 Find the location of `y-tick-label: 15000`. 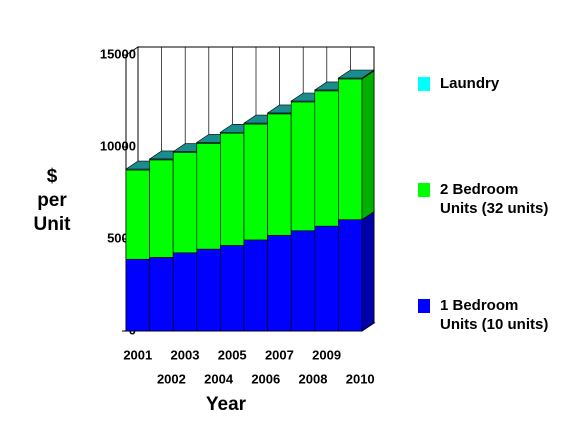

y-tick-label: 15000 is located at coordinates (118, 53).